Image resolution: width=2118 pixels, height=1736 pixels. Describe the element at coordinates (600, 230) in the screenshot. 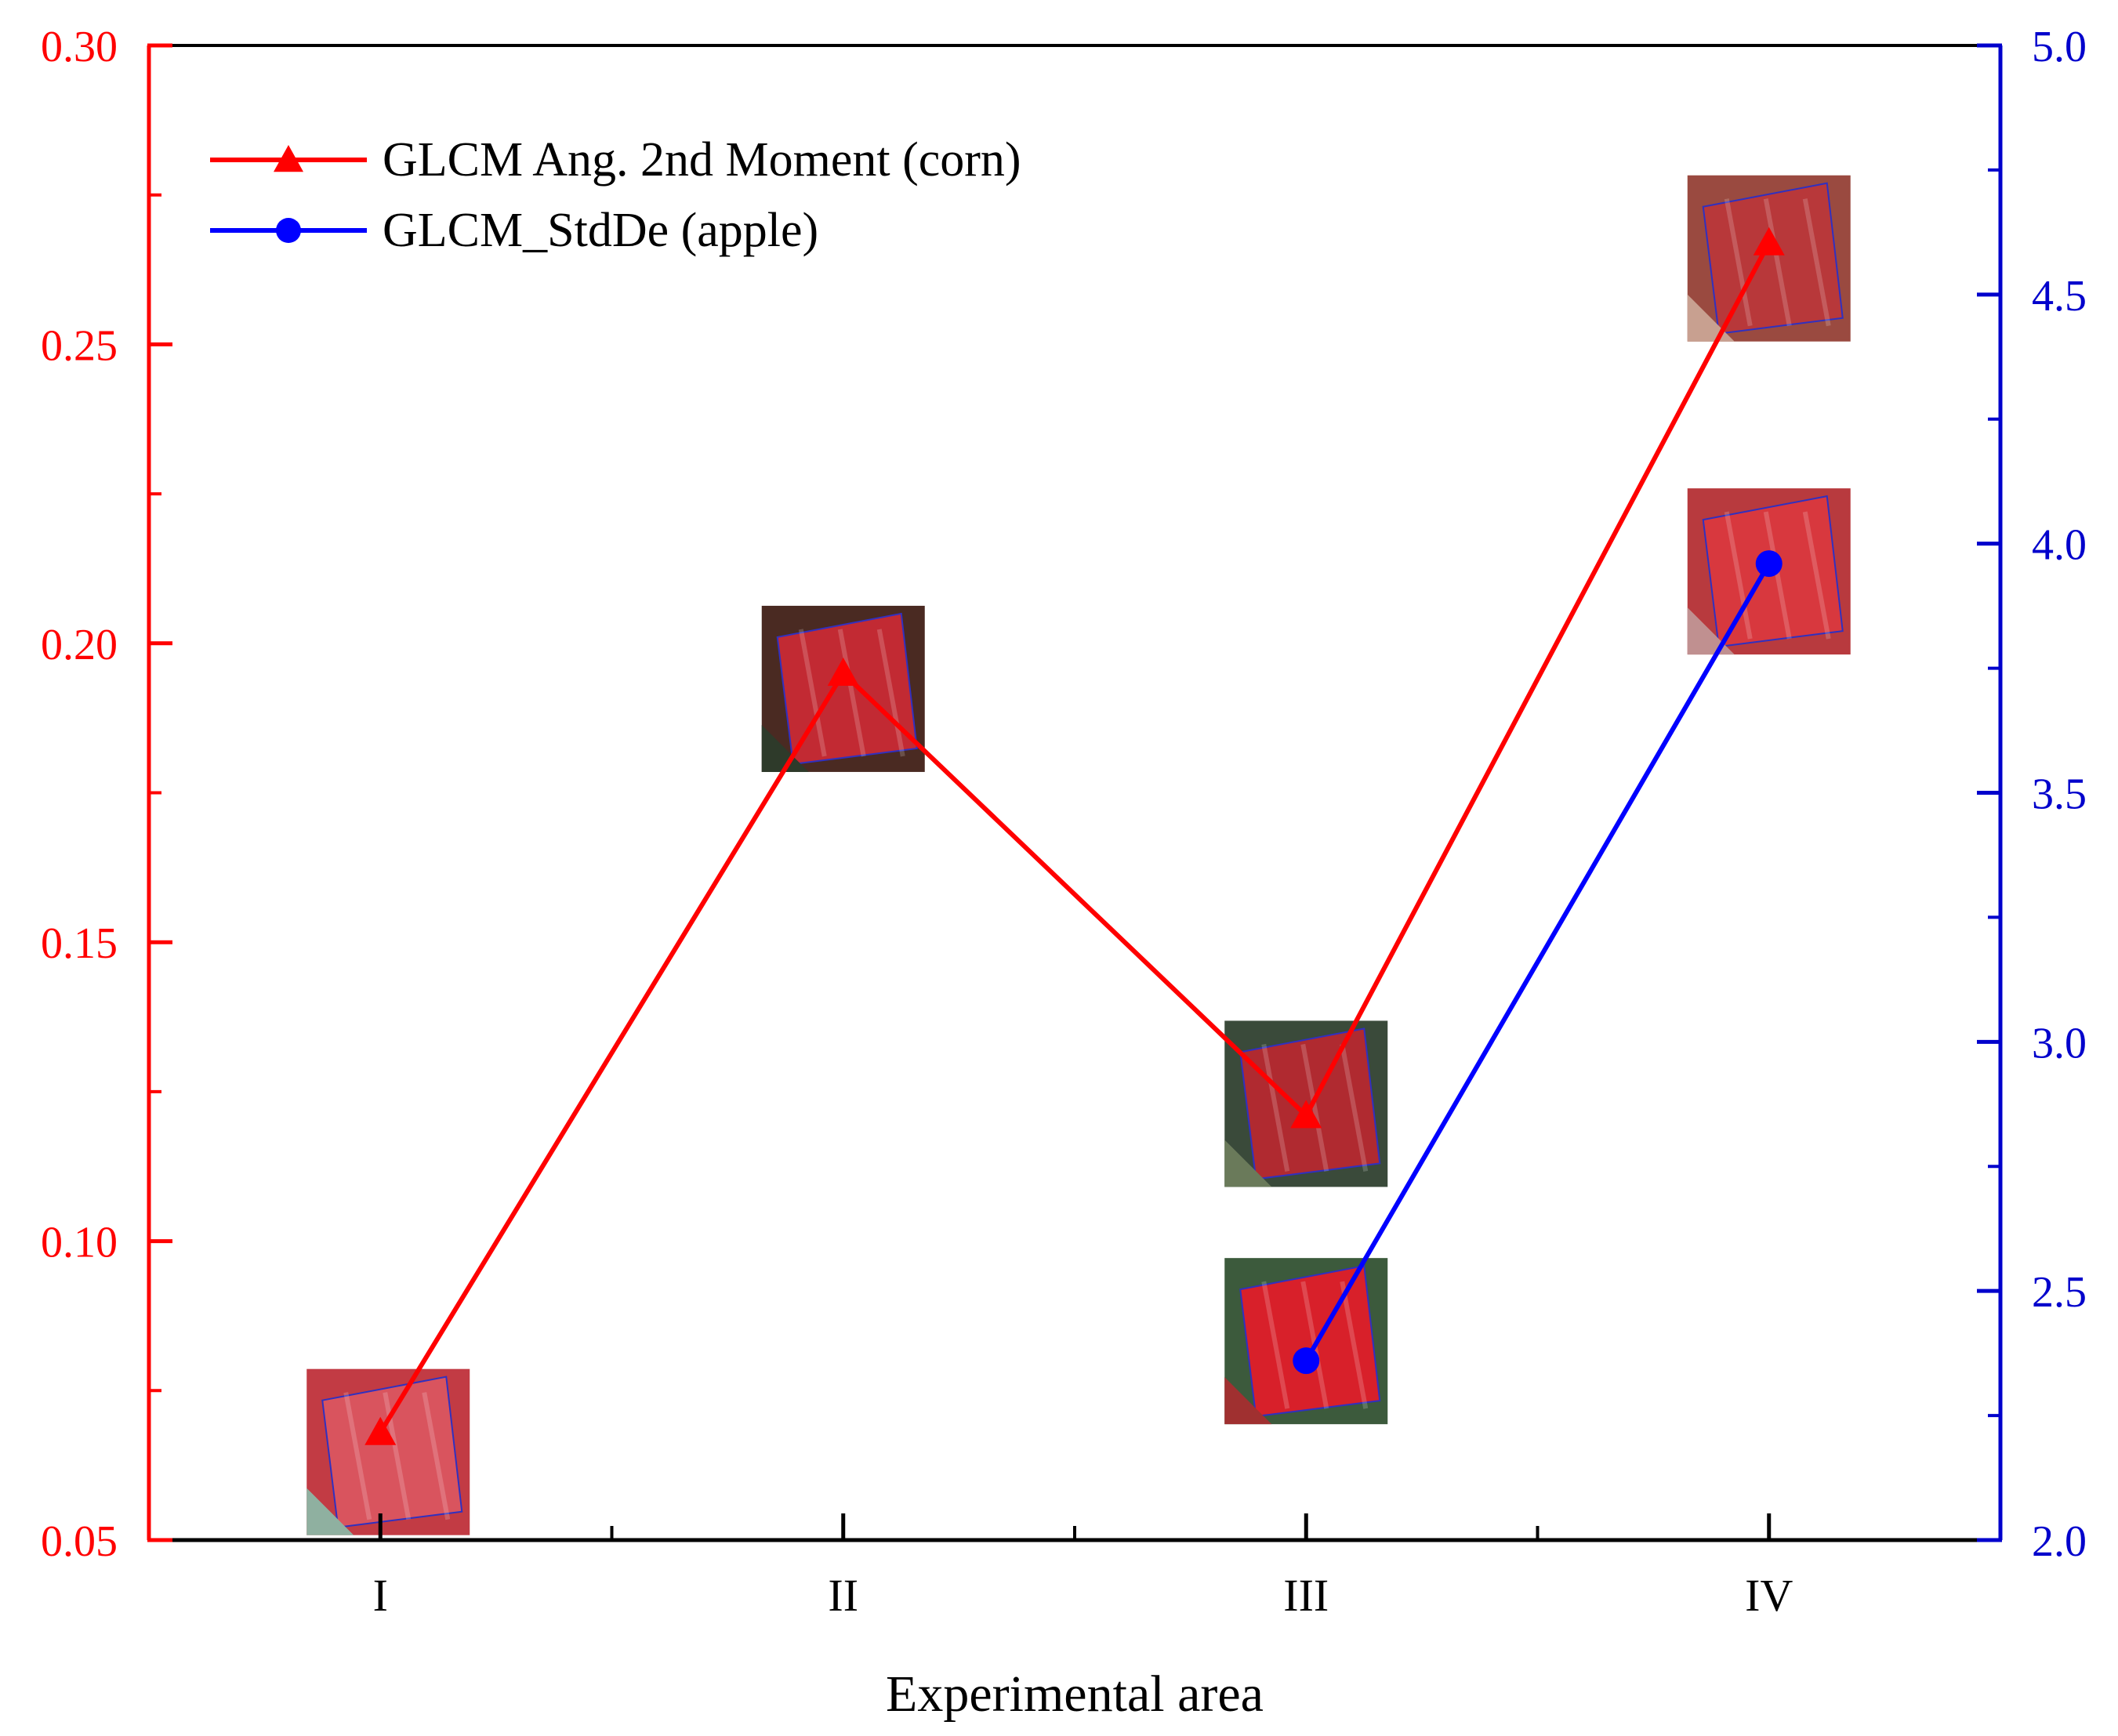

I see `legend-label: GLCM_StdDe (apple)` at that location.